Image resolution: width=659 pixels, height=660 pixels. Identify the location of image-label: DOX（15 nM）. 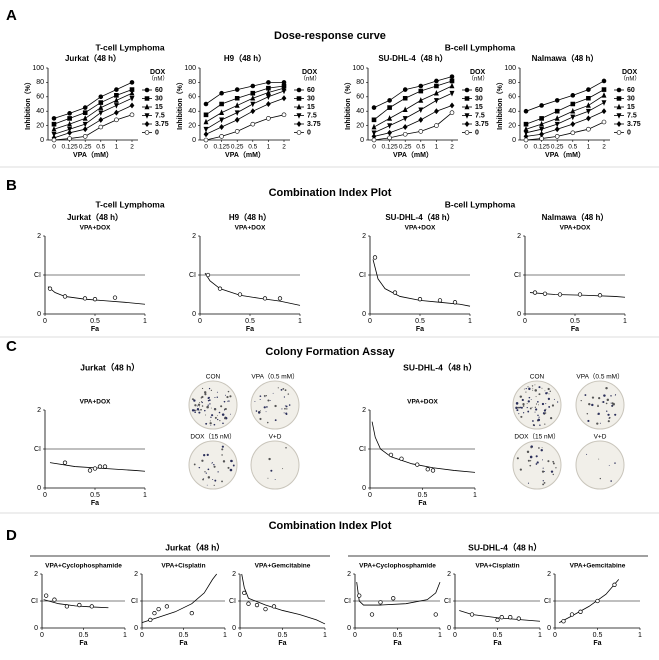
(536, 437).